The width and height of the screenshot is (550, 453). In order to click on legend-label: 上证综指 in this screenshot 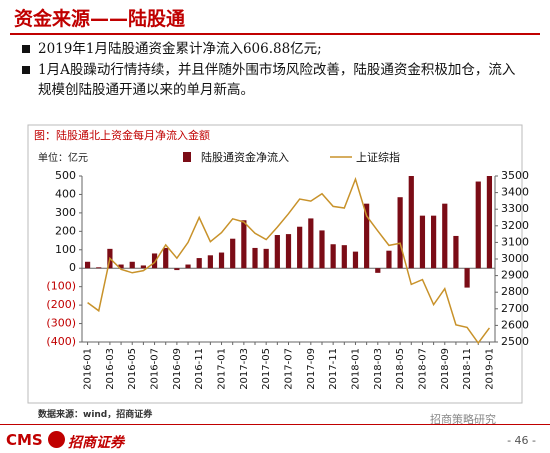, I will do `click(378, 157)`.